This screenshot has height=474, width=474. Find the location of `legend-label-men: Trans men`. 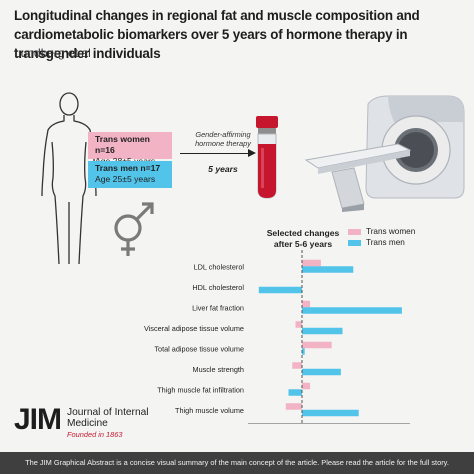

legend-label-men: Trans men is located at coordinates (385, 242).